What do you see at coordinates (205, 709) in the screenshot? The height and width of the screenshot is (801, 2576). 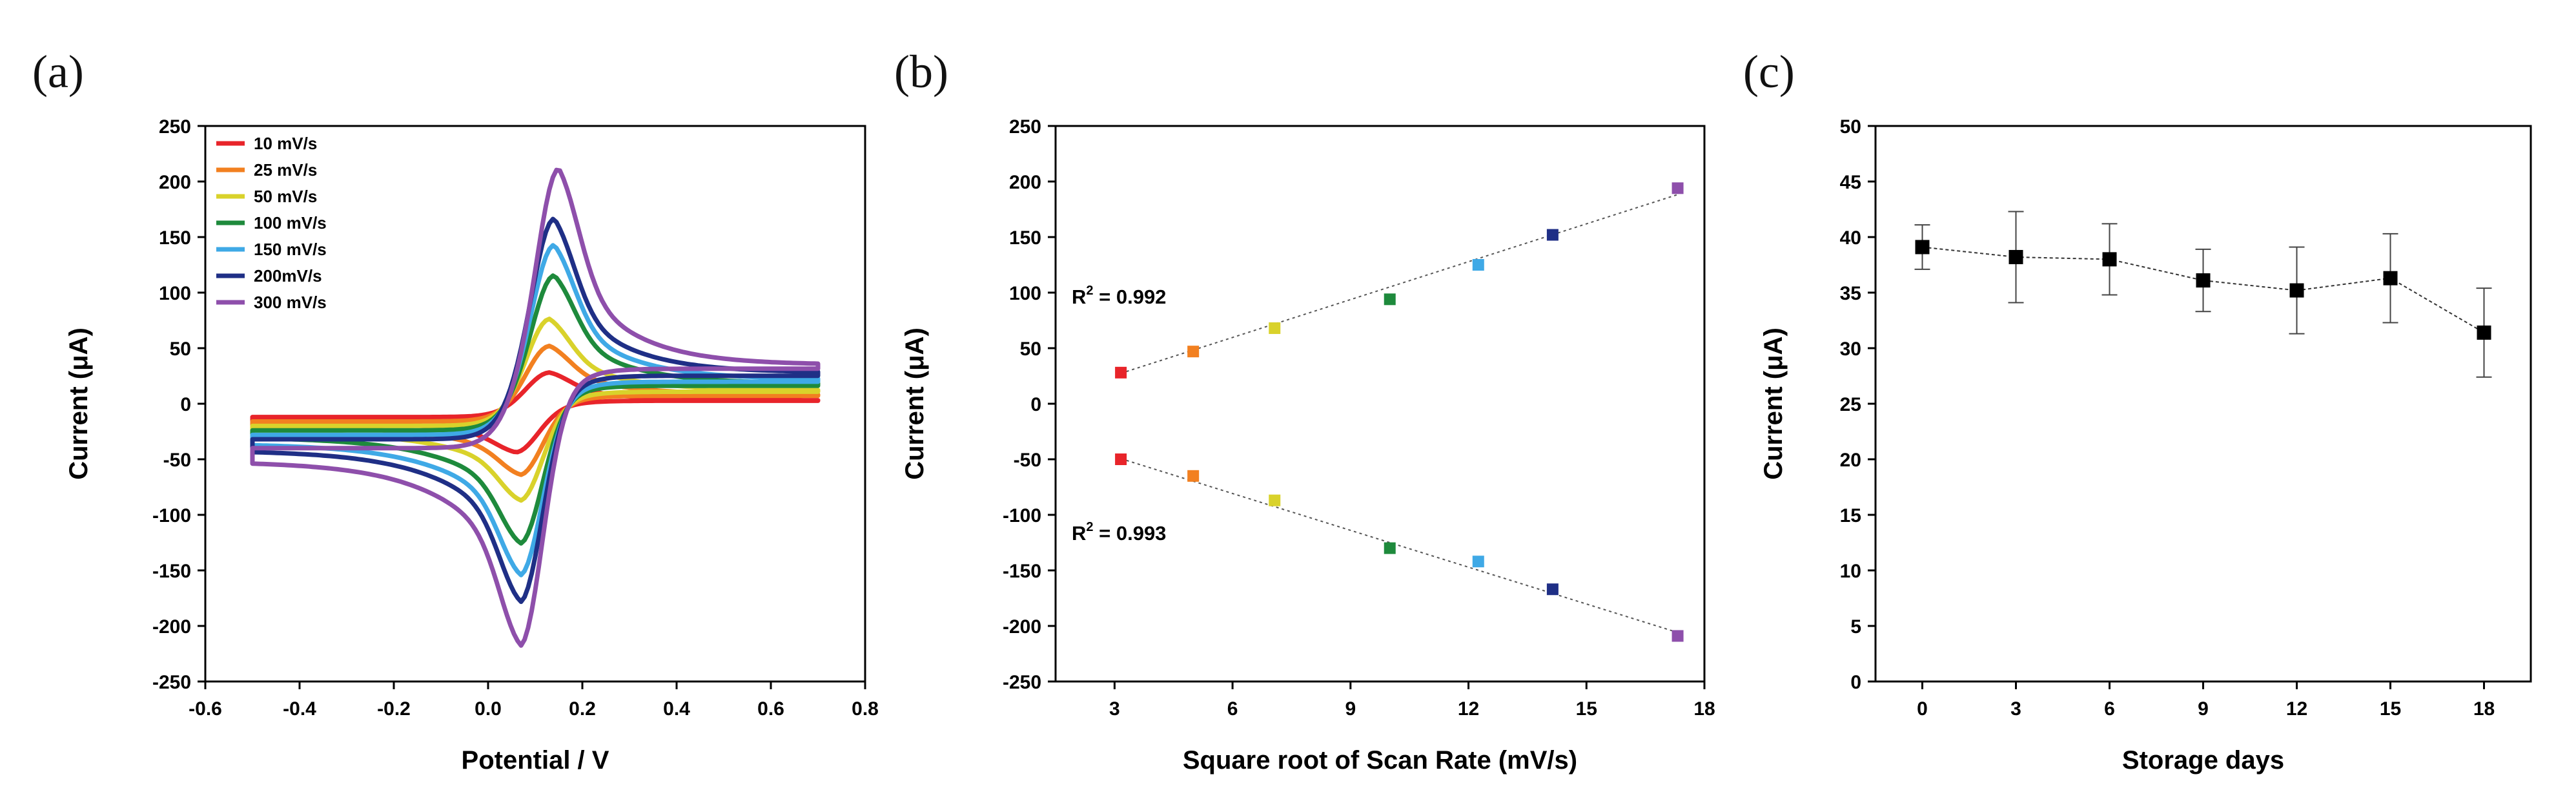 I see `x-tick-label: -0.6` at bounding box center [205, 709].